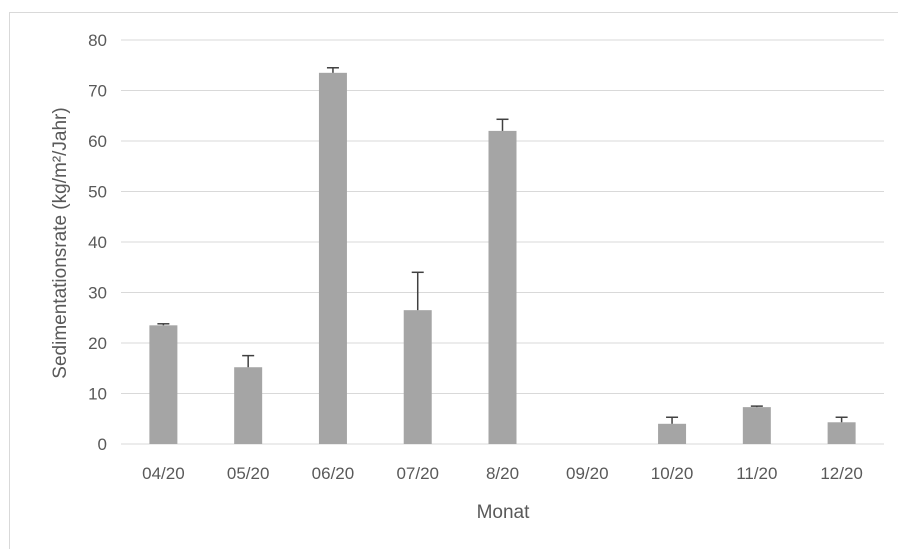 This screenshot has width=899, height=550. Describe the element at coordinates (97, 192) in the screenshot. I see `y-tick-label: 50` at that location.